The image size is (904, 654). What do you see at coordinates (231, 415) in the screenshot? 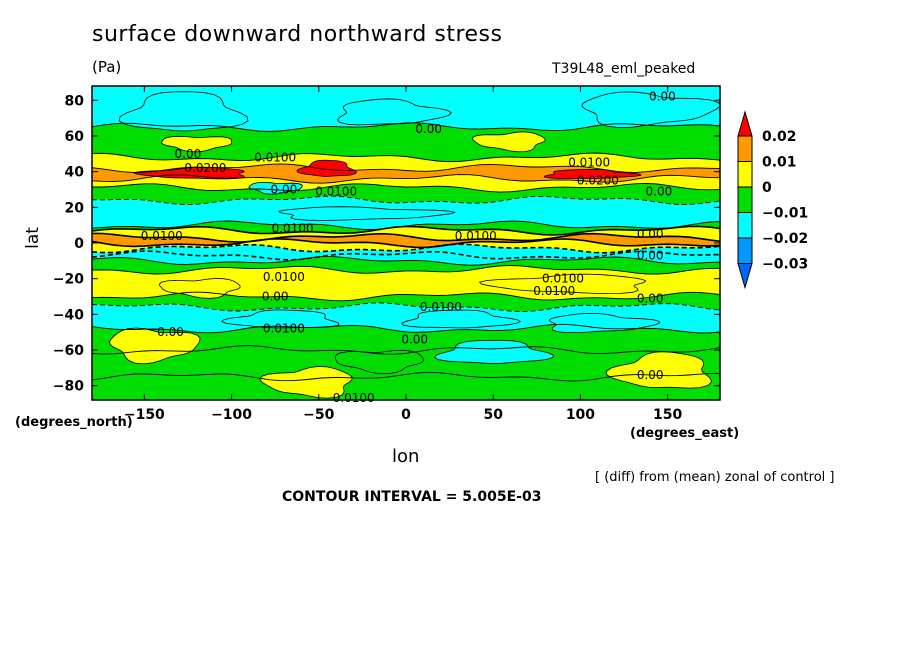
I see `x-tick-label: −100` at bounding box center [231, 415].